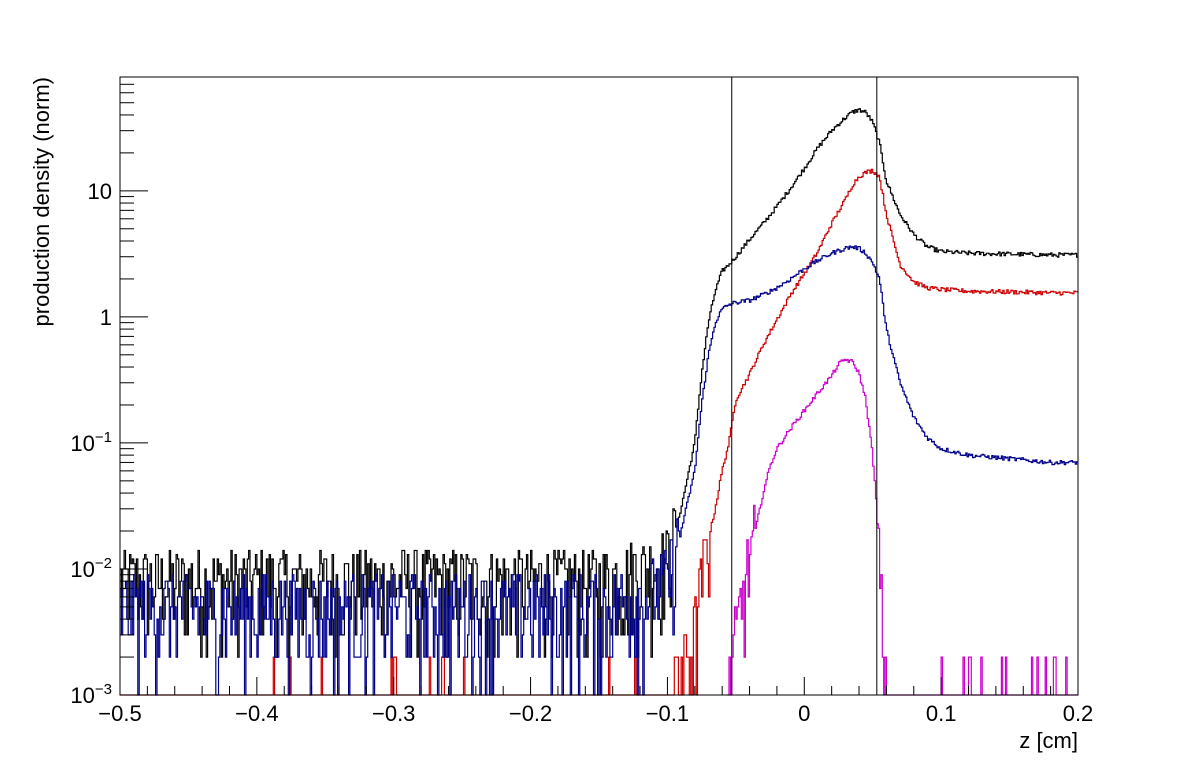 The width and height of the screenshot is (1198, 773). Describe the element at coordinates (1078, 713) in the screenshot. I see `x-tick-label: 0.2` at that location.